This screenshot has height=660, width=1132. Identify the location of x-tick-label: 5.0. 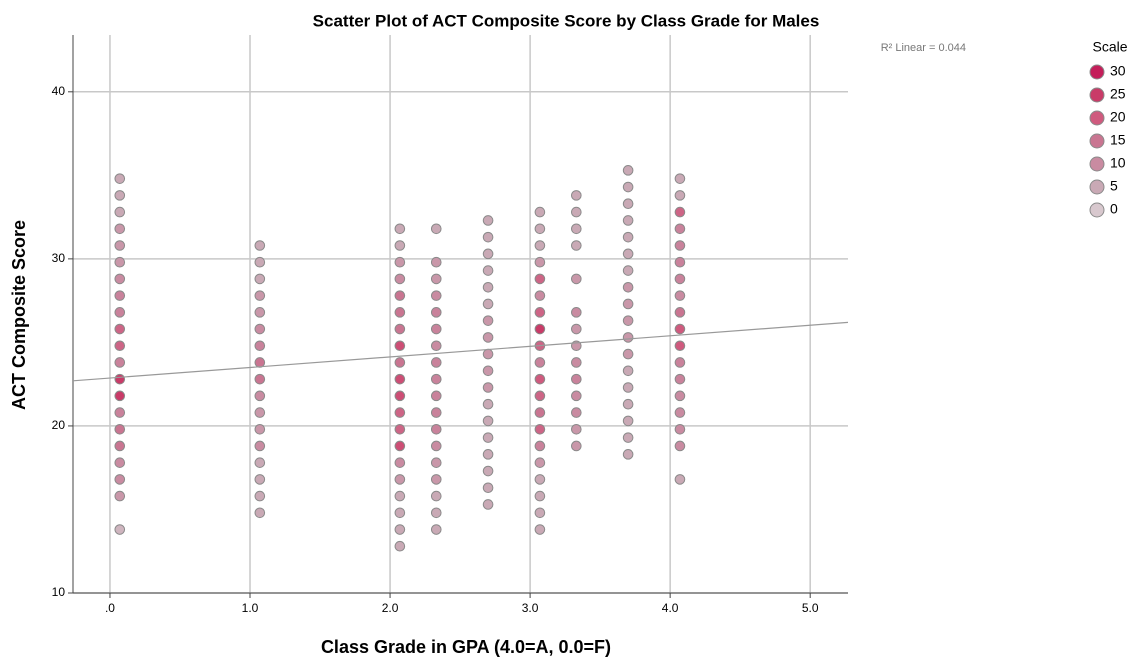
(810, 608).